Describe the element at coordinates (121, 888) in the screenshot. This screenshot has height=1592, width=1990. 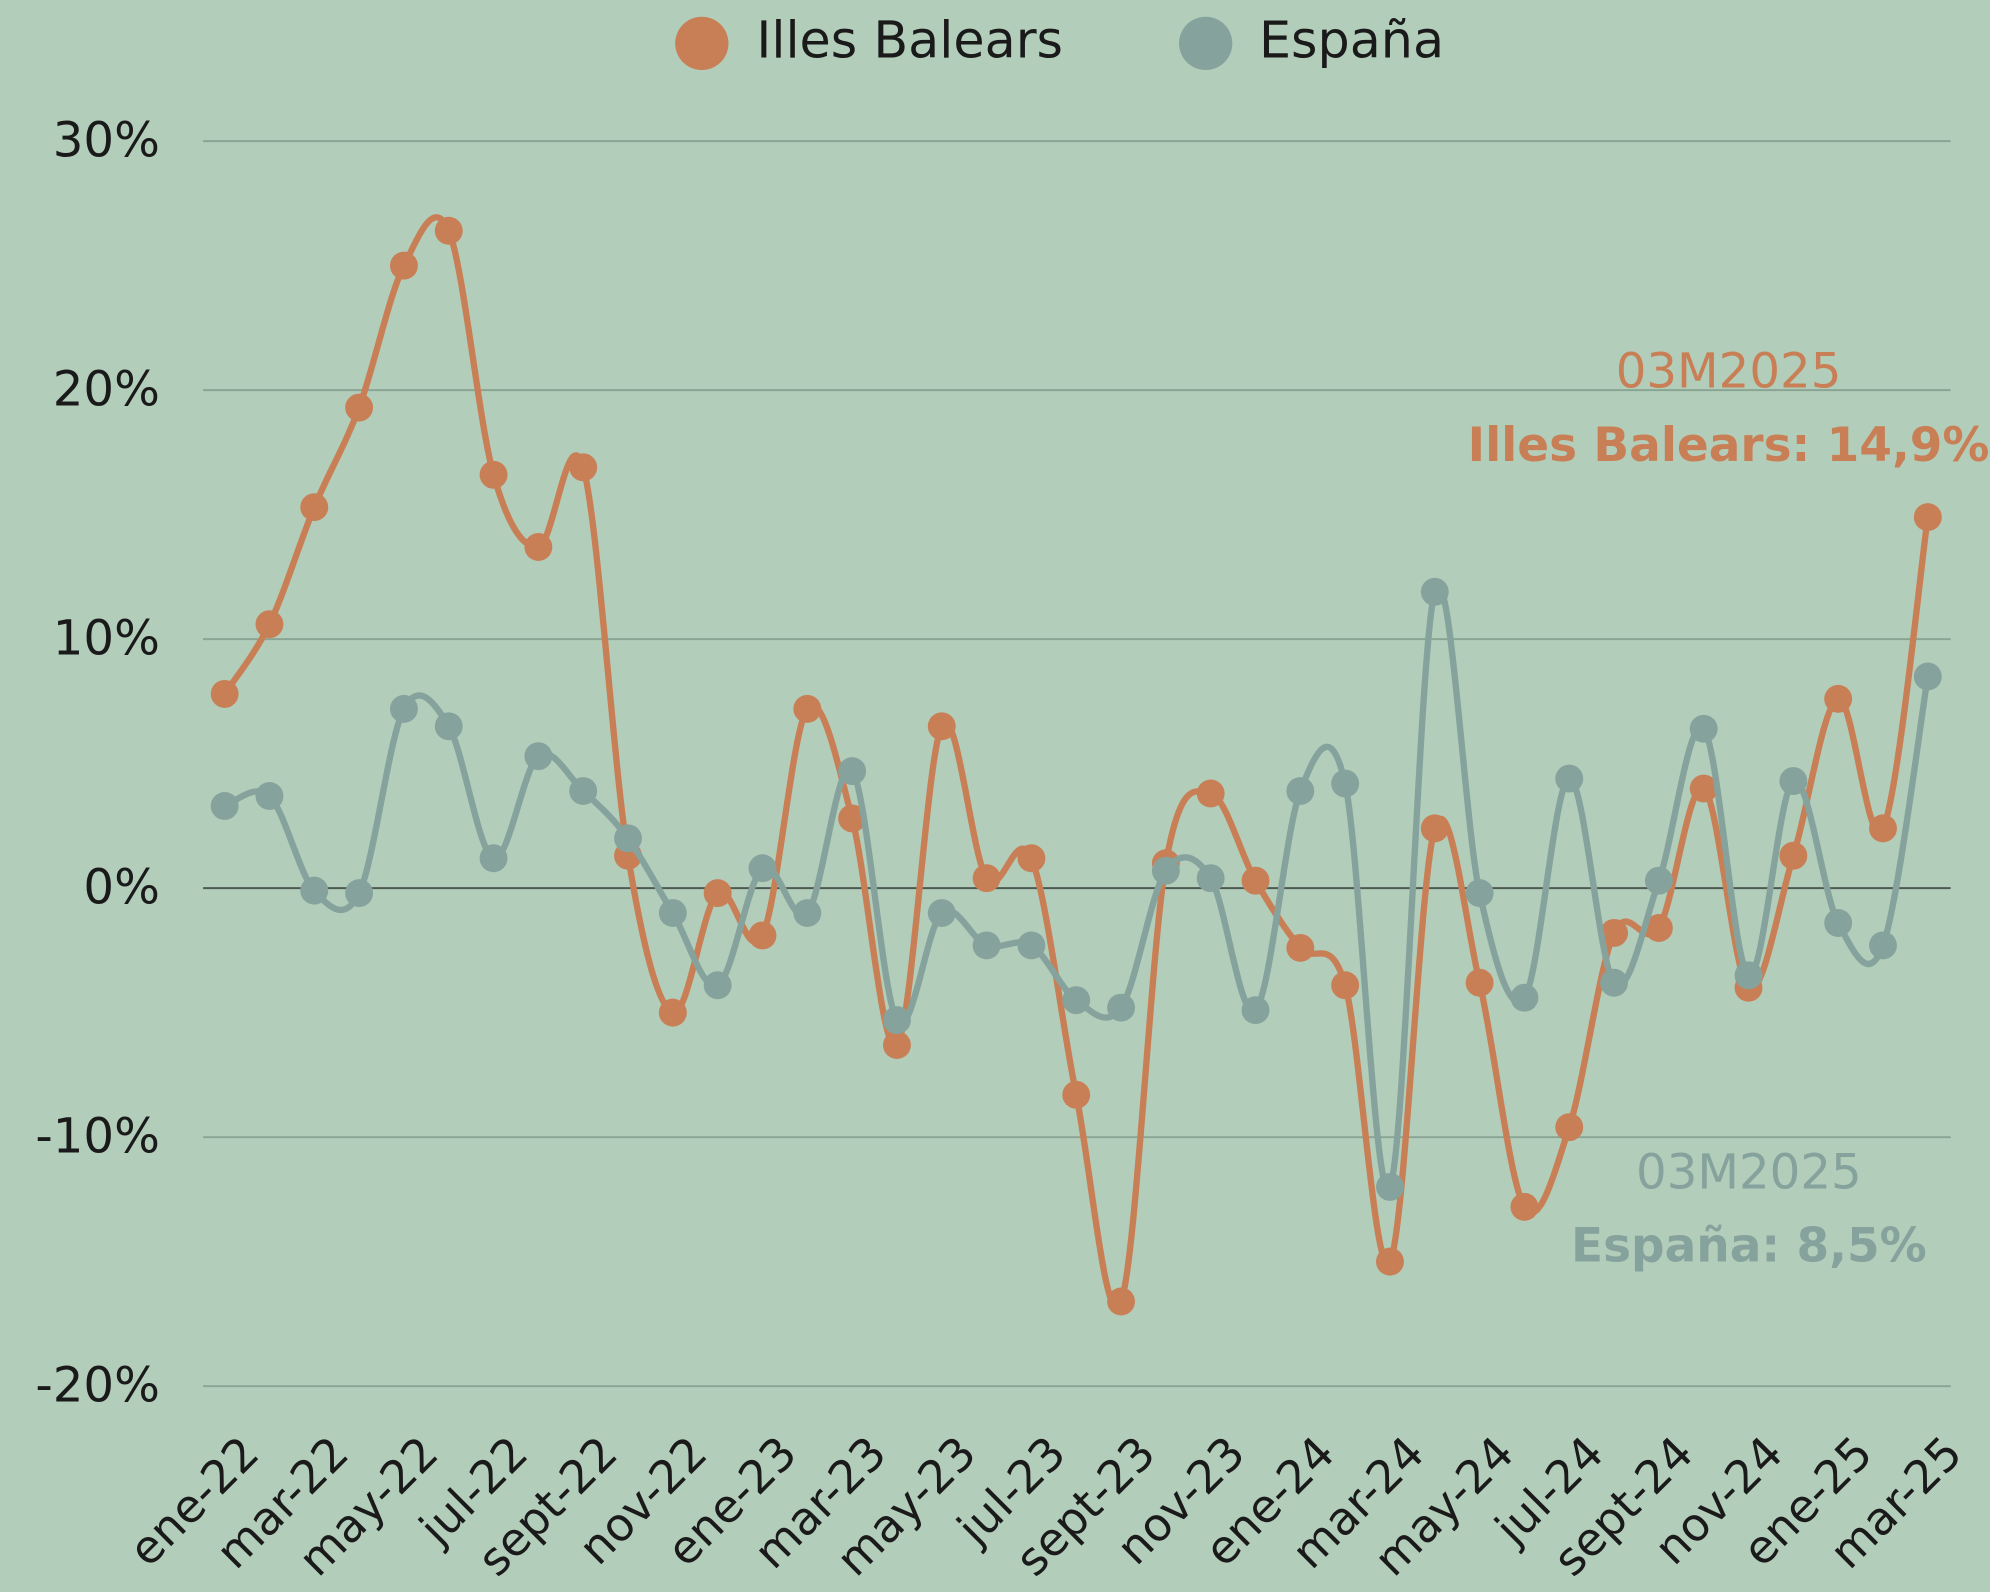
I see `y-tick-label: 0%` at that location.